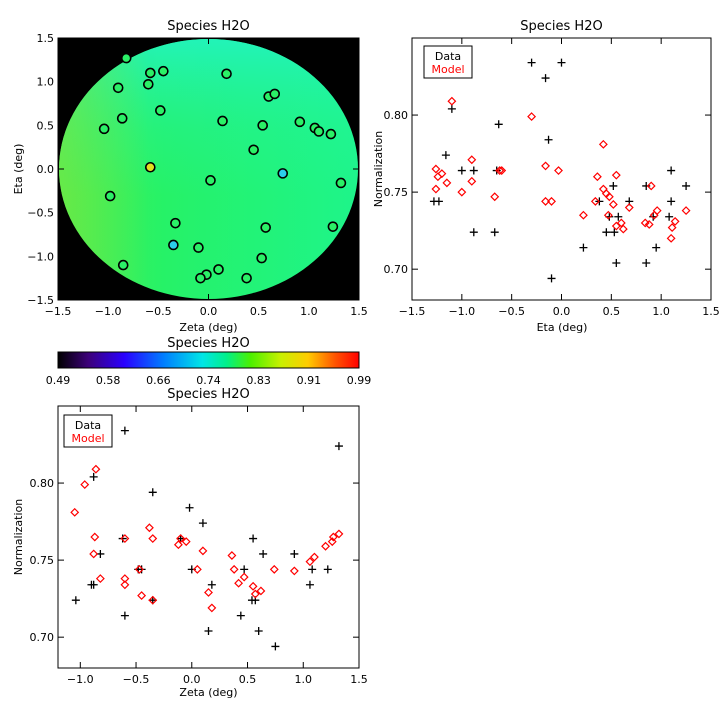 The width and height of the screenshot is (720, 720). I want to click on map-xtick-label: 1.0, so click(309, 311).